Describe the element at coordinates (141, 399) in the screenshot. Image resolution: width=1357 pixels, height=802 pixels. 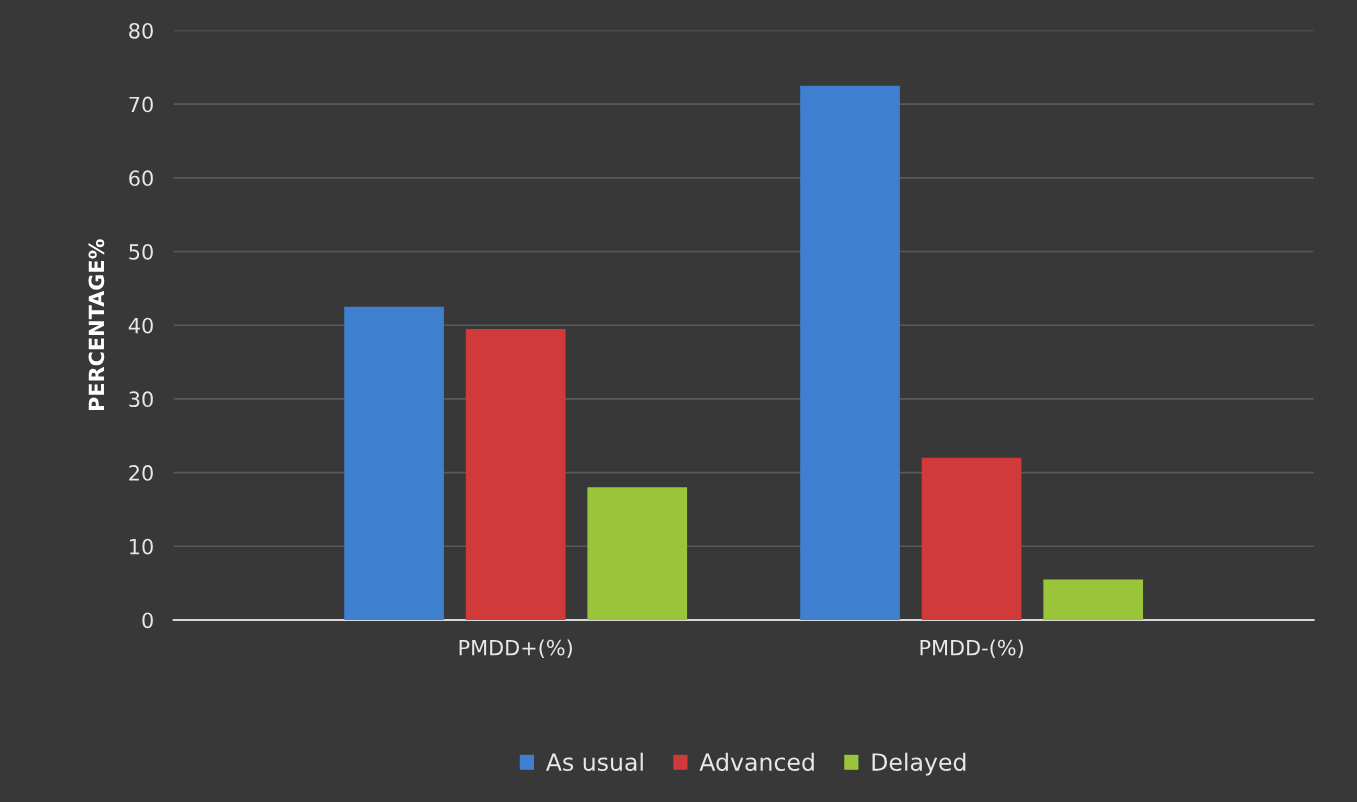
I see `y-tick-label: 30` at that location.